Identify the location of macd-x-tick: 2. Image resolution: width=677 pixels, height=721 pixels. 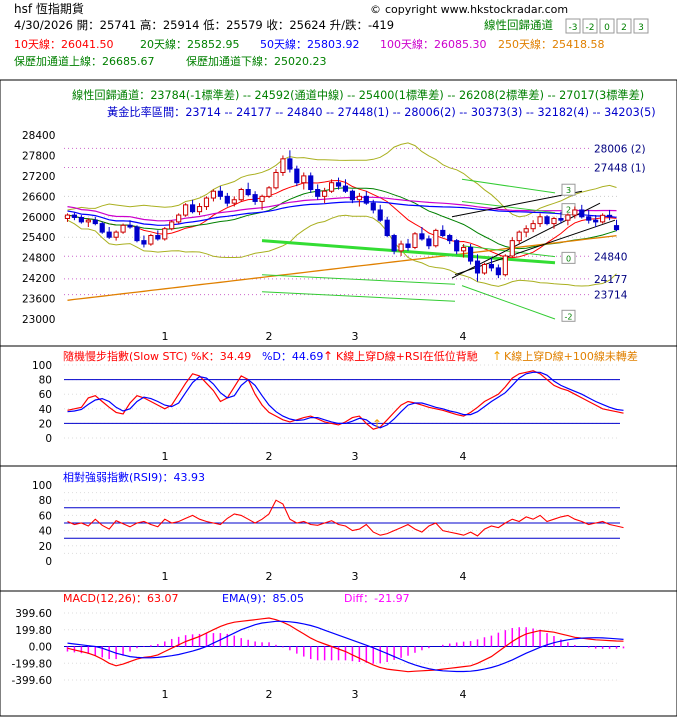
(269, 694).